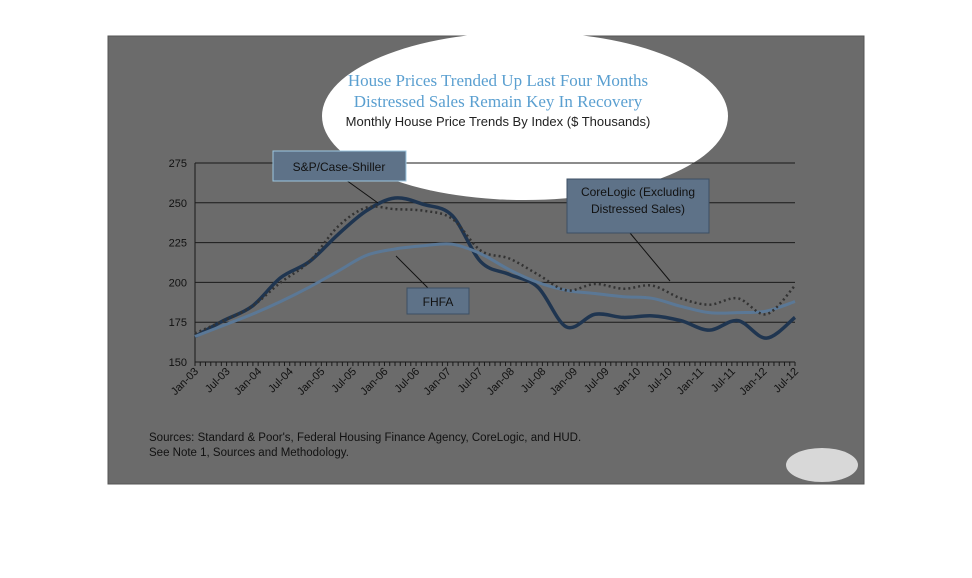 The image size is (972, 578). I want to click on fhfa-callout: FHFA, so click(438, 301).